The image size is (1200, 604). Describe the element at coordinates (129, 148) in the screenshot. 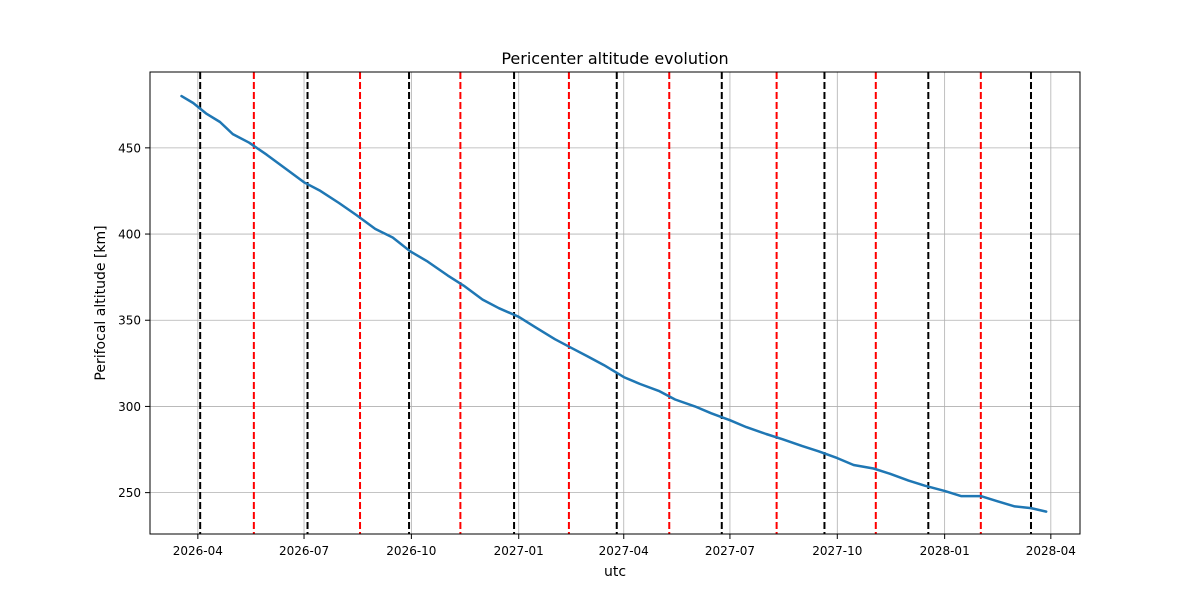

I see `y-tick-label: 450` at that location.